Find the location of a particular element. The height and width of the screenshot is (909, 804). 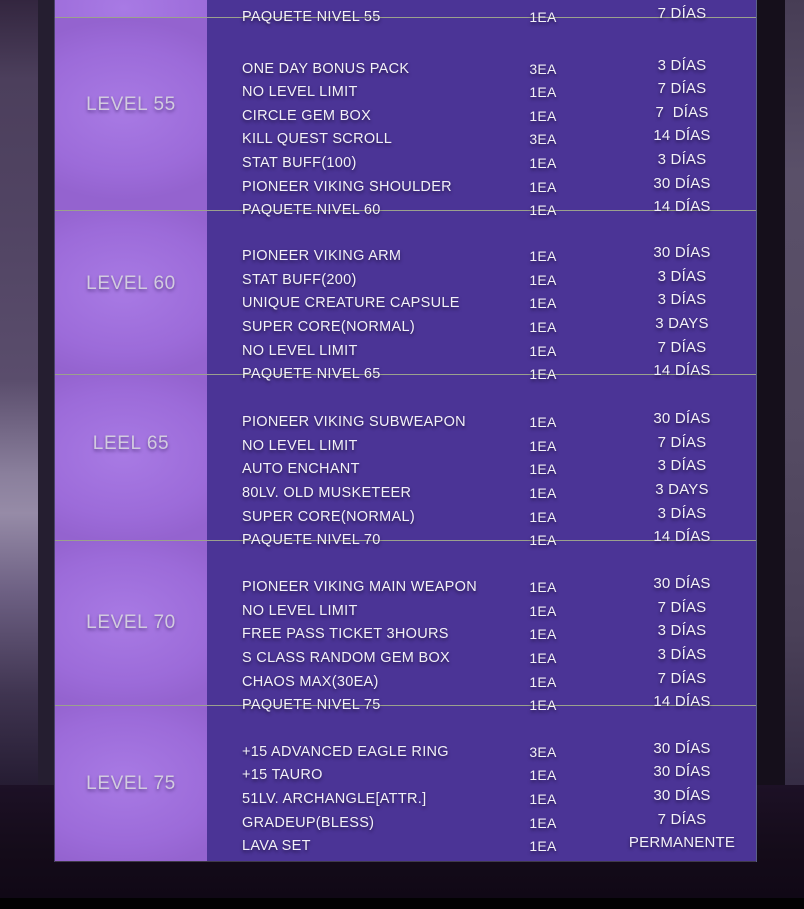

item-name: FREE PASS TICKET 3HOURS is located at coordinates (345, 634).